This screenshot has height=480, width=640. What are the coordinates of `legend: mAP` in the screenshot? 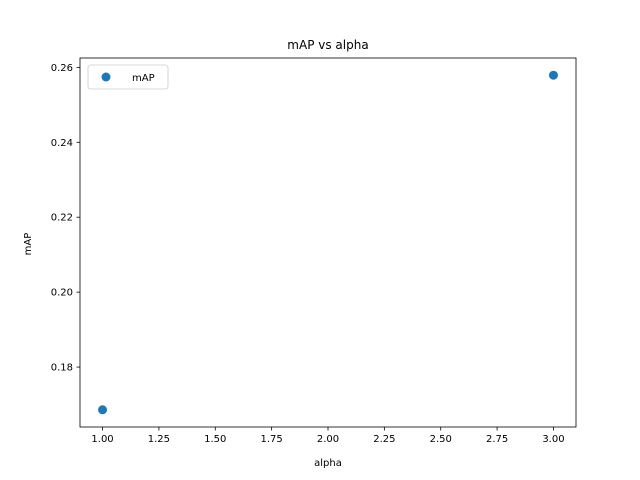 It's located at (128, 77).